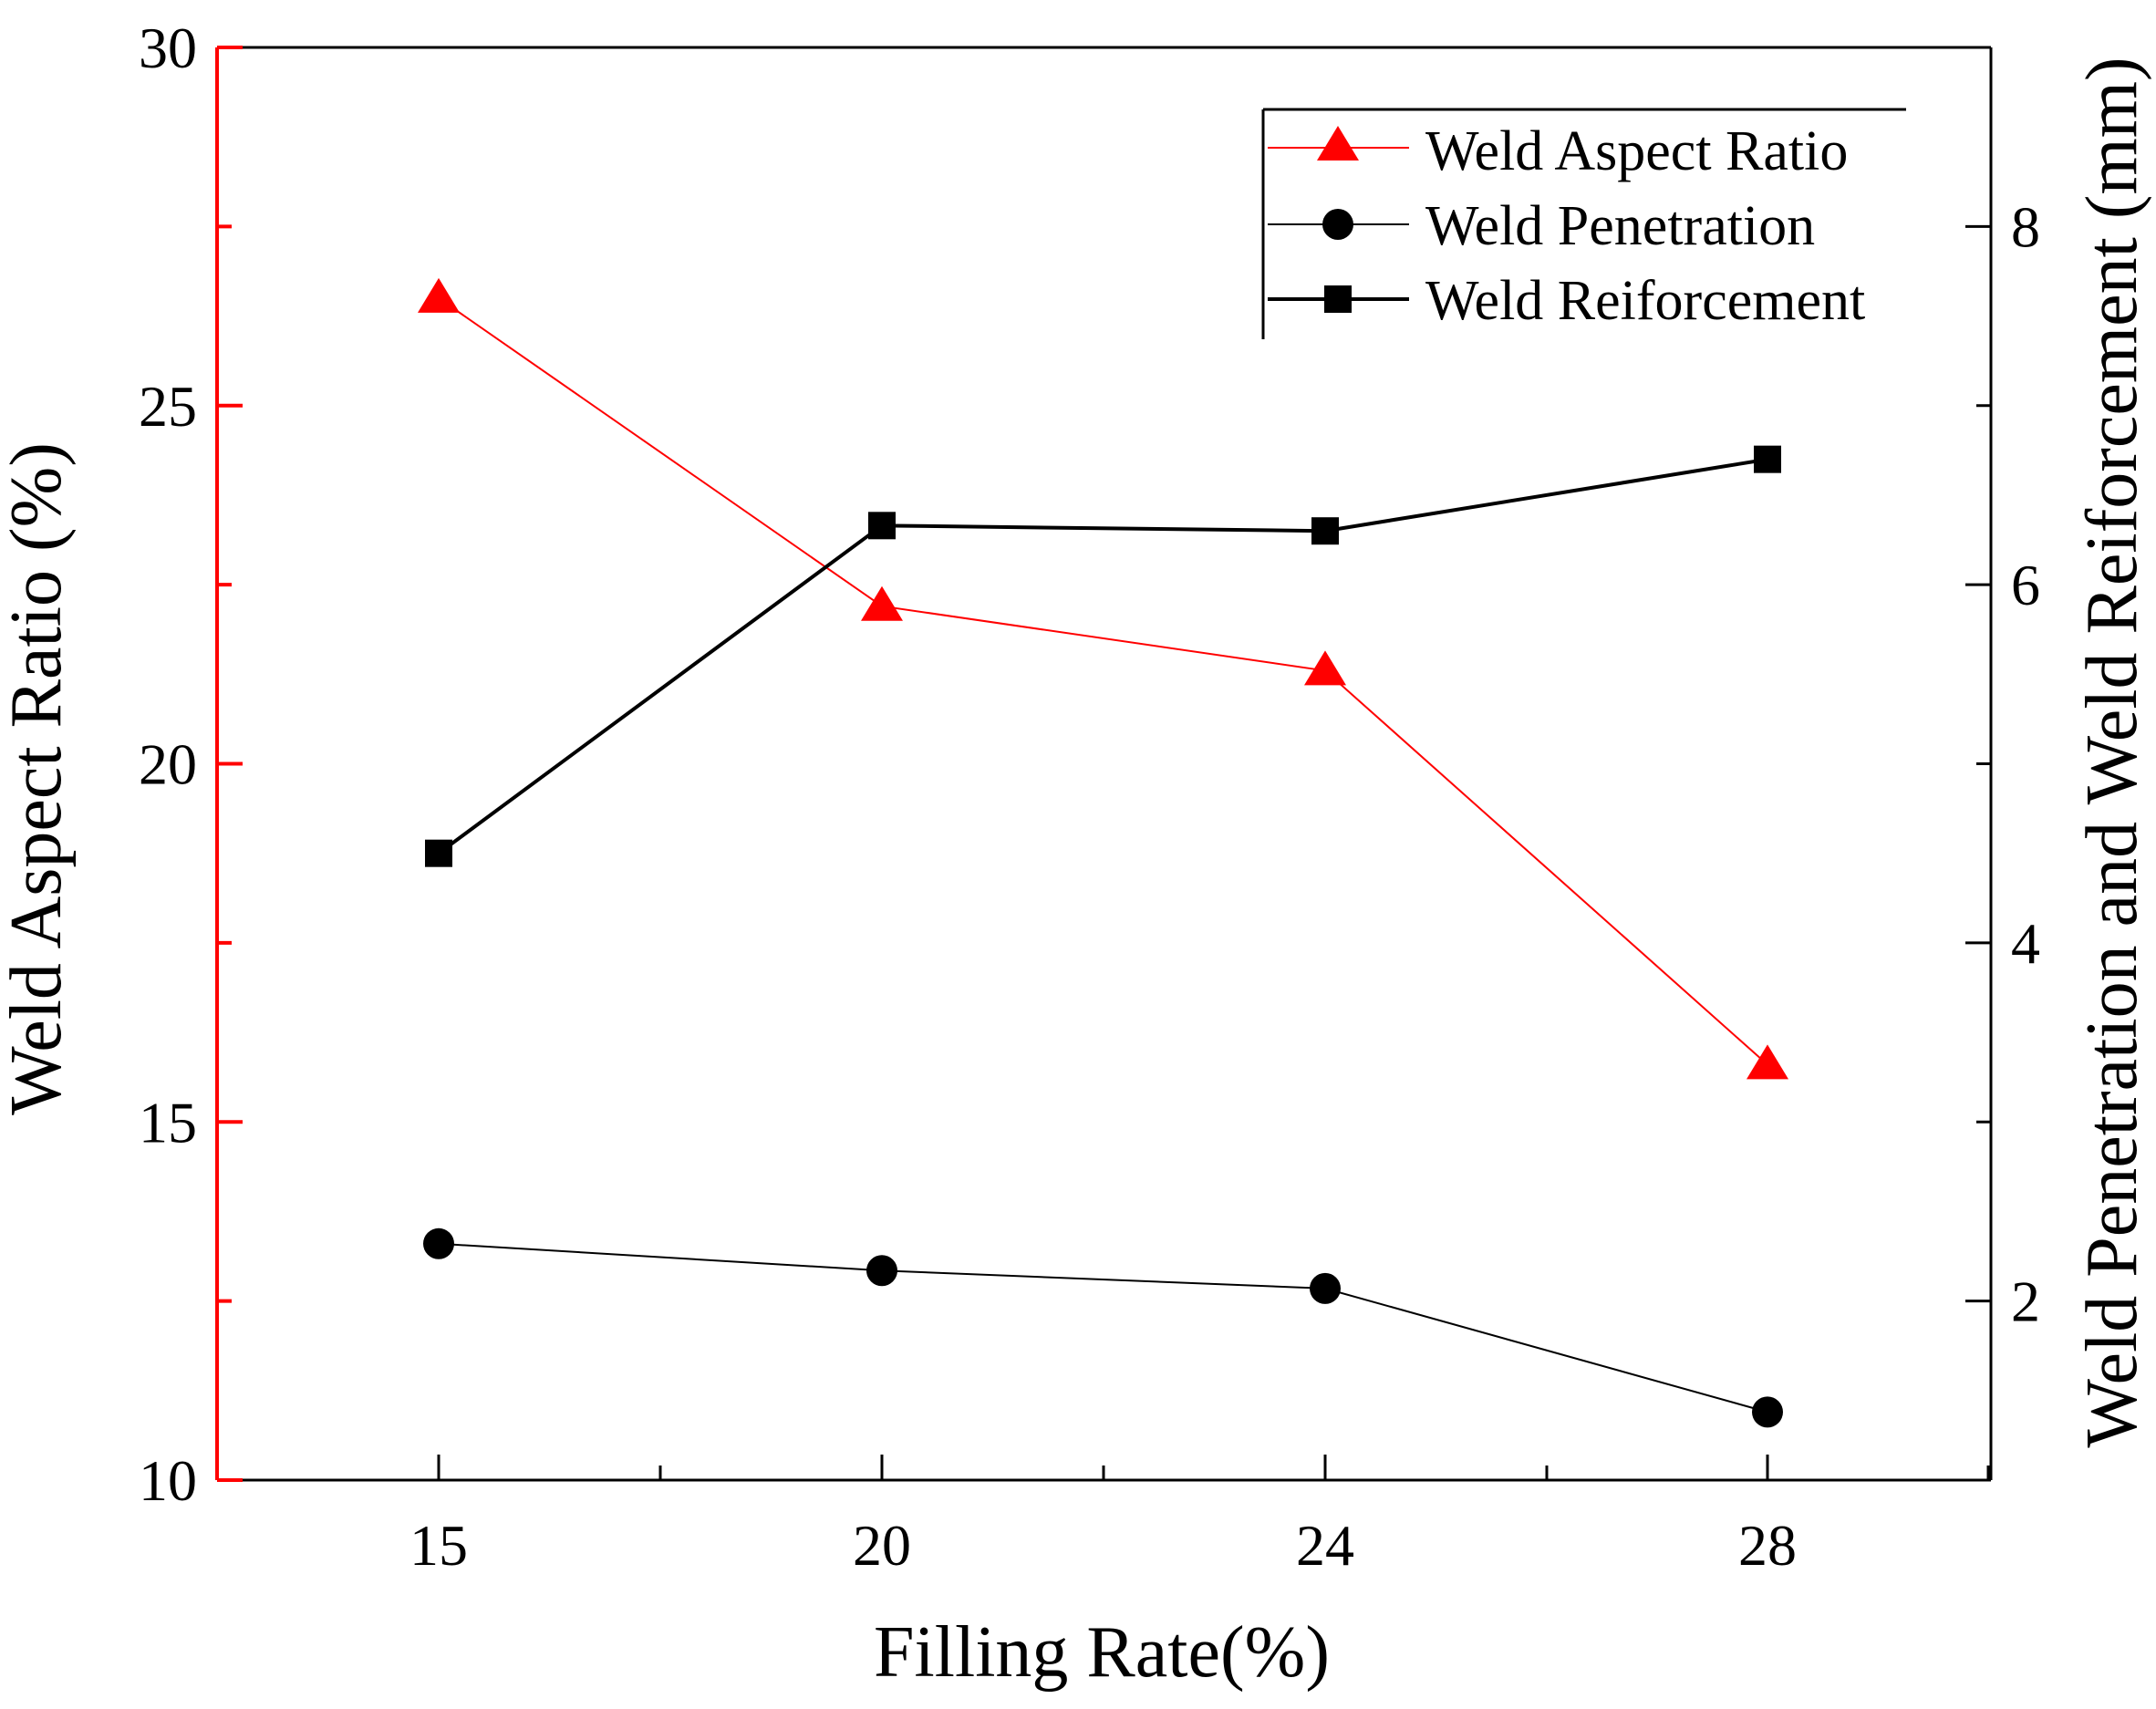  What do you see at coordinates (1636, 151) in the screenshot?
I see `legend-label-aspect-ratio: Weld Aspect Ratio` at bounding box center [1636, 151].